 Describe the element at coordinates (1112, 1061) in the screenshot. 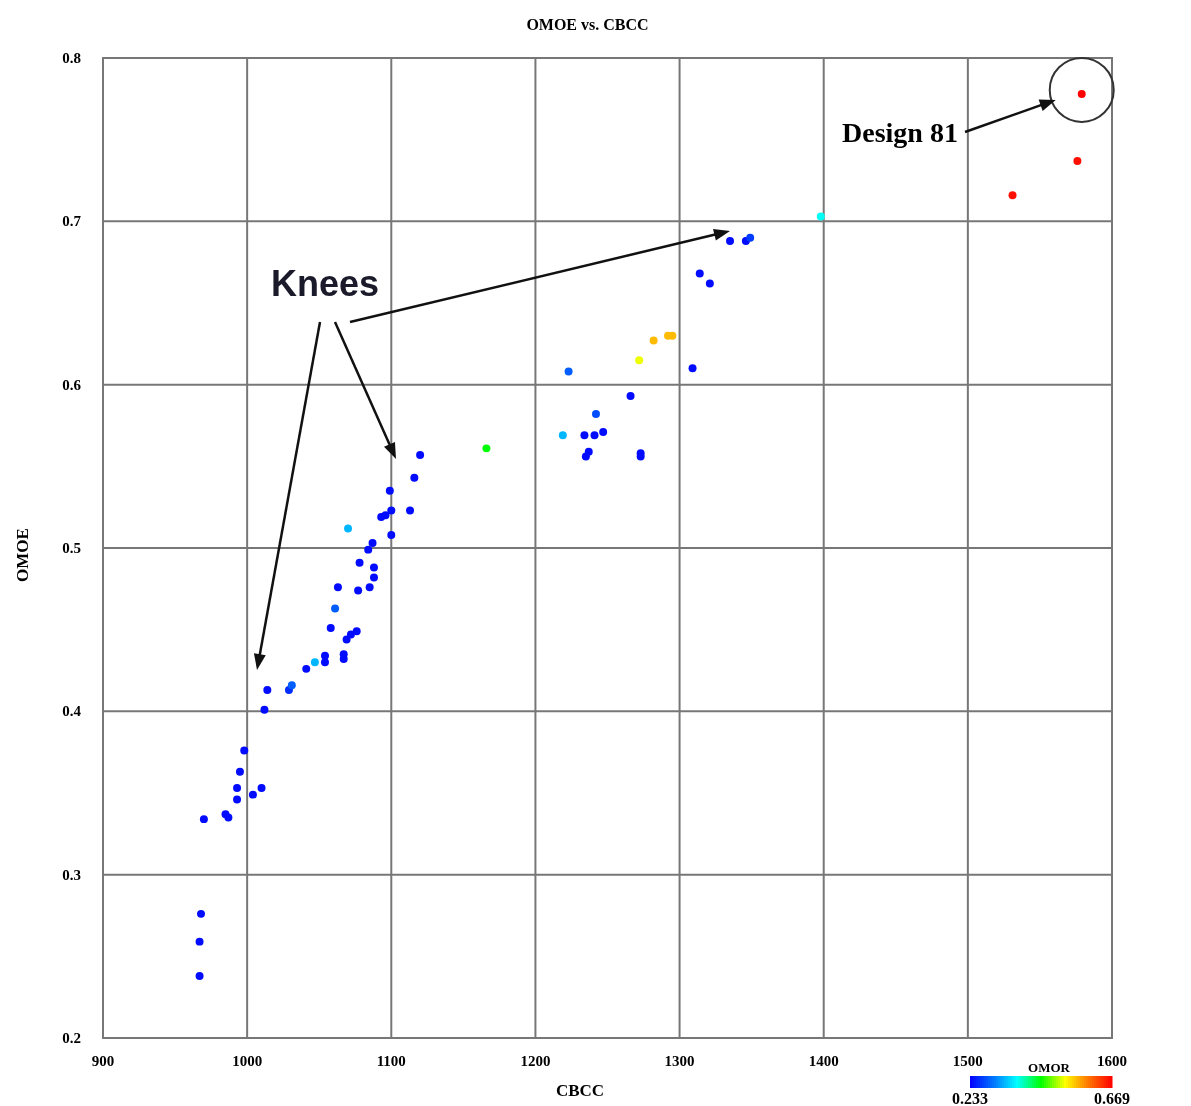

I see `x-tick-label: 1600` at that location.